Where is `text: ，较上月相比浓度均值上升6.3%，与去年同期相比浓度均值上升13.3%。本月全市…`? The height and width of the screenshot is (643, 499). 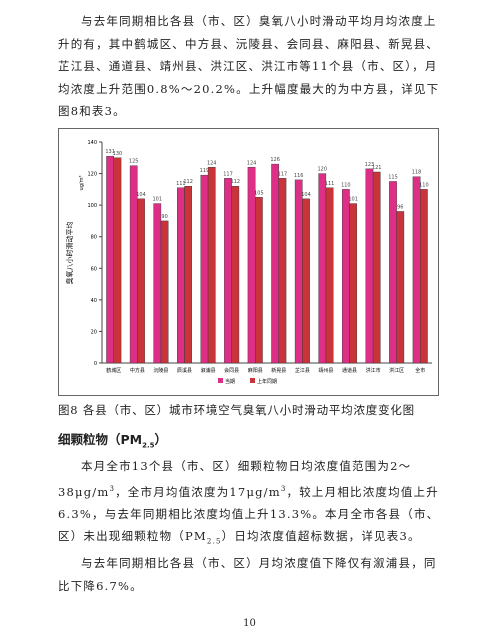 text: ，较上月相比浓度均值上升6.3%，与去年同期相比浓度均值上升13.3%。本月全市… is located at coordinates (249, 514).